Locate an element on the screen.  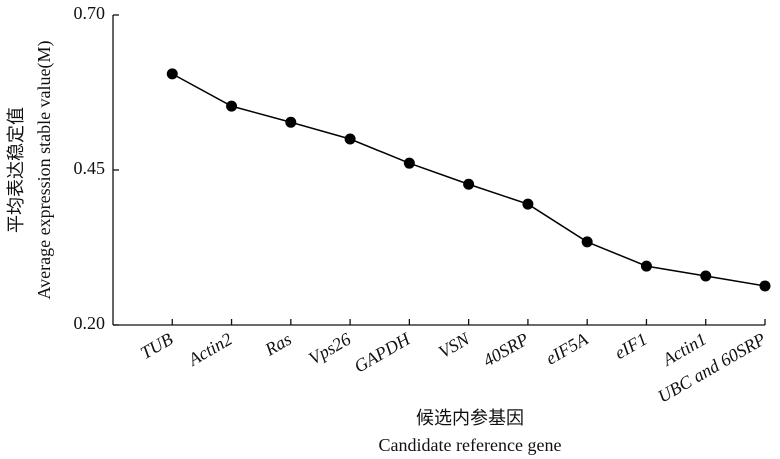
x-tick-label: VSN is located at coordinates (454, 345).